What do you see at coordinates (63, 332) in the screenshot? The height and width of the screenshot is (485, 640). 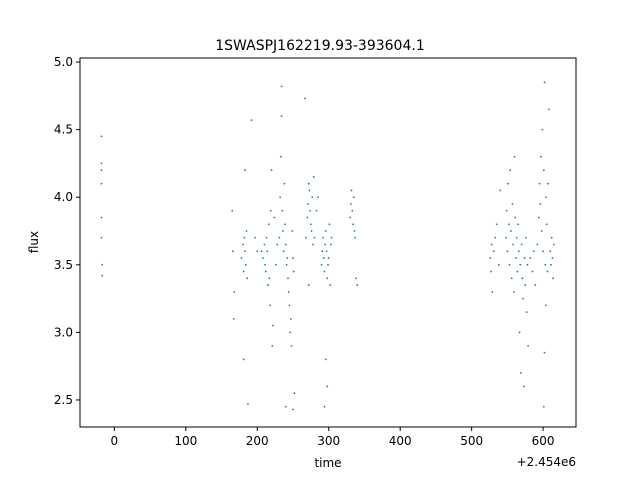 I see `y-tick-label: 3.0` at bounding box center [63, 332].